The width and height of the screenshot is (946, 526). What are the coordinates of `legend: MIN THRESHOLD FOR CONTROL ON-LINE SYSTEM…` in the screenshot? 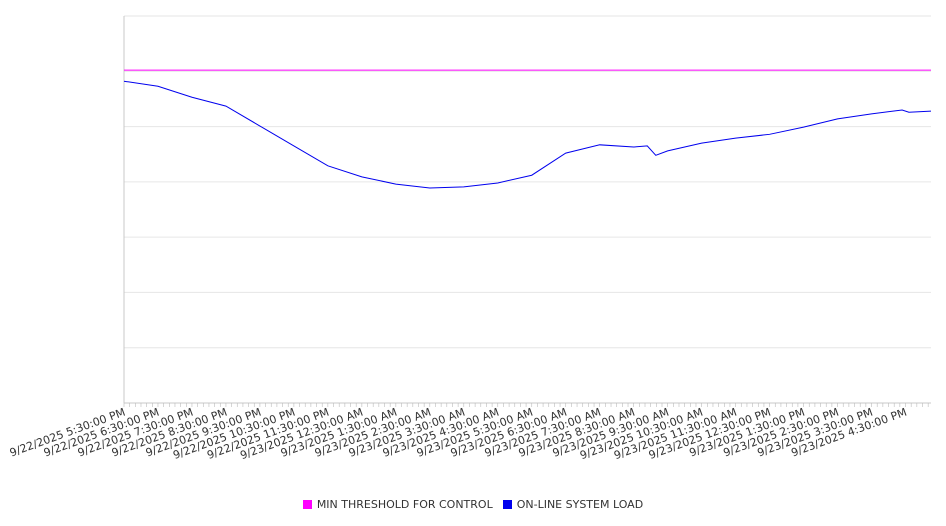 It's located at (473, 504).